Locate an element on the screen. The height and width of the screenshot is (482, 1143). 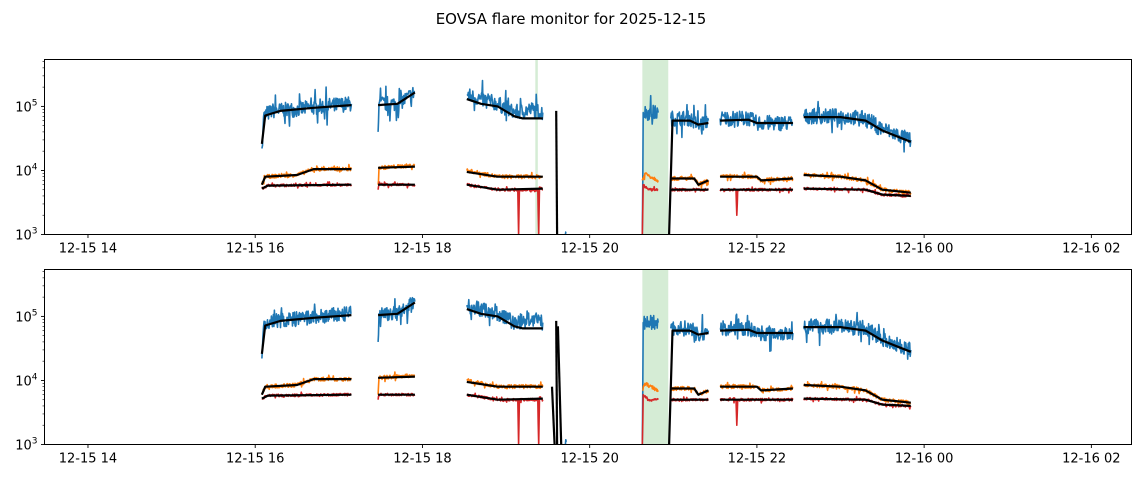
chart-title: EOVSA flare monitor for 2025-12-15 is located at coordinates (571, 19).